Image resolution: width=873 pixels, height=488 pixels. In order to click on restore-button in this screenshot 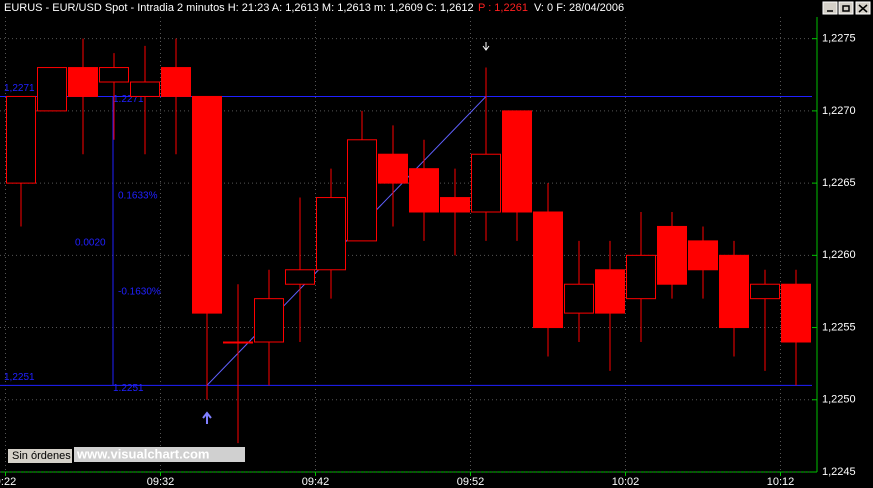, I will do `click(846, 8)`.